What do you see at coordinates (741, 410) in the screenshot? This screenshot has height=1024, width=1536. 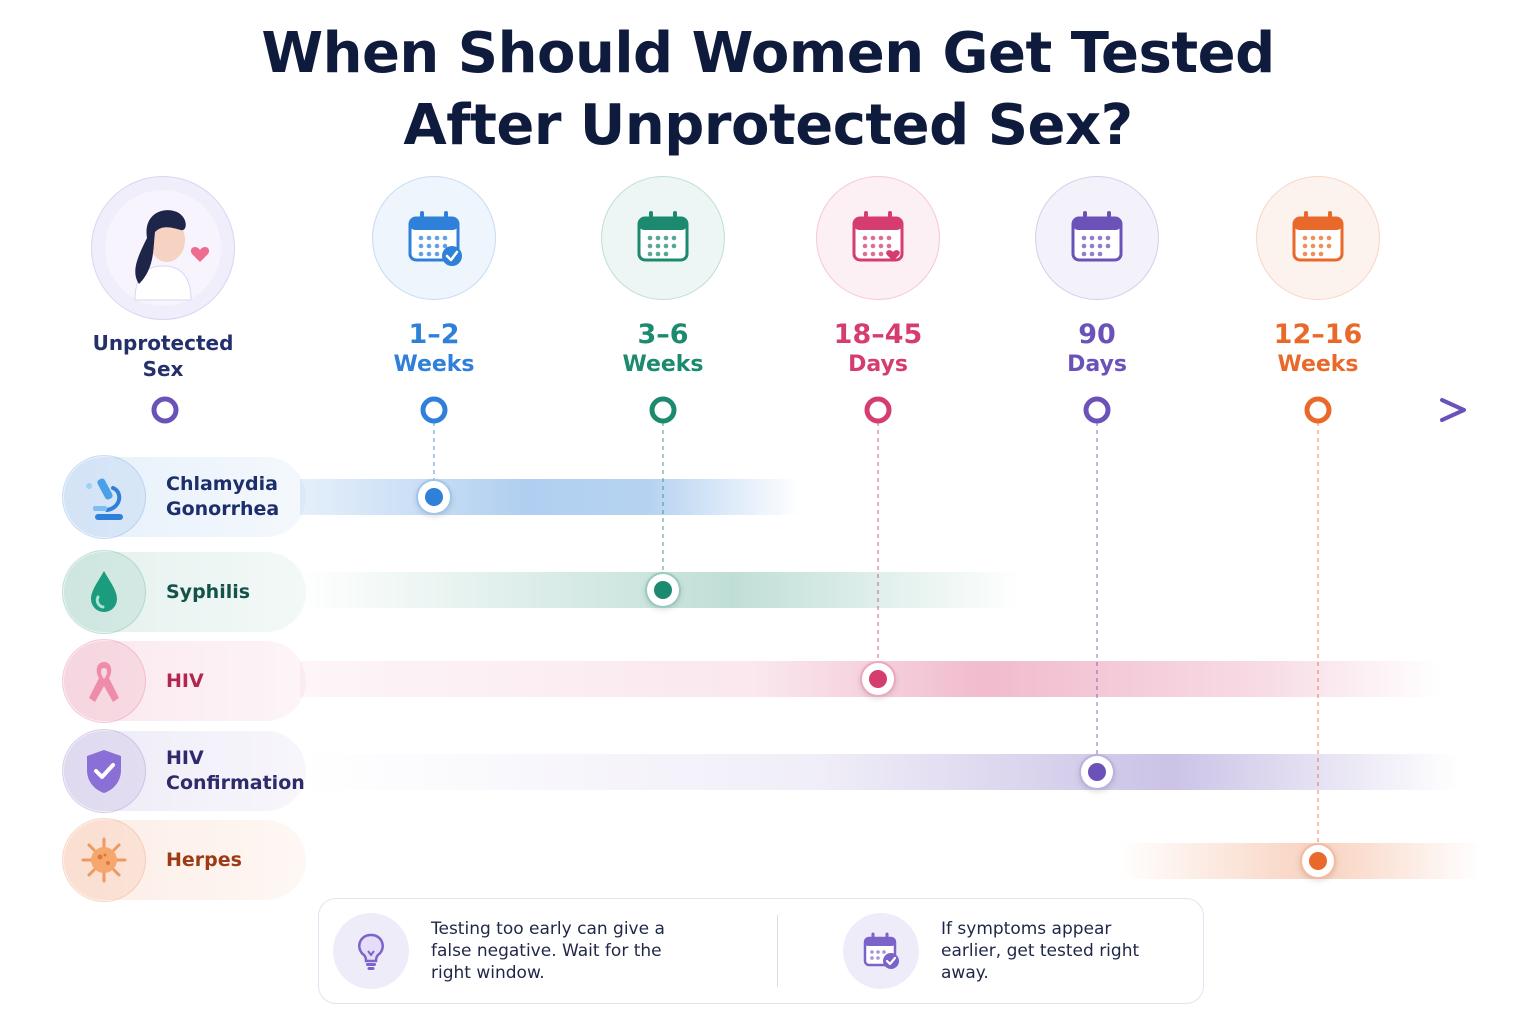 I see `timeline-nodes` at bounding box center [741, 410].